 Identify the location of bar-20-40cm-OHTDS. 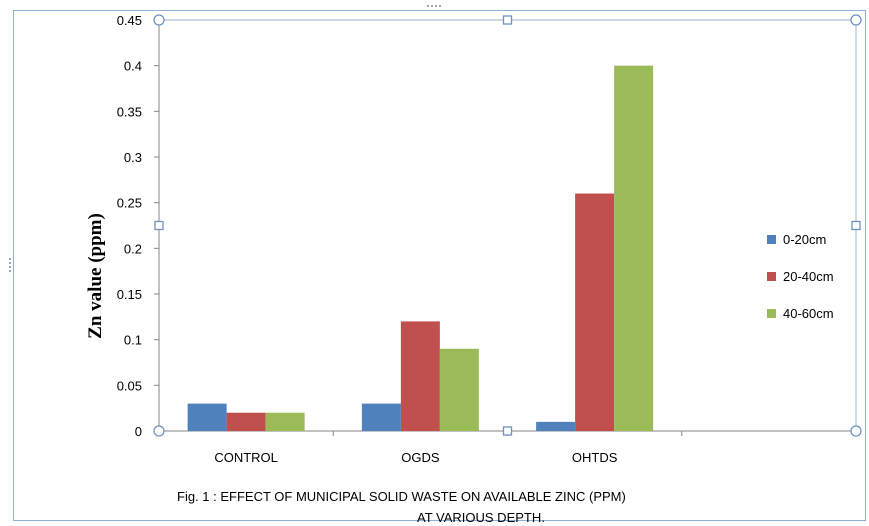
(595, 312).